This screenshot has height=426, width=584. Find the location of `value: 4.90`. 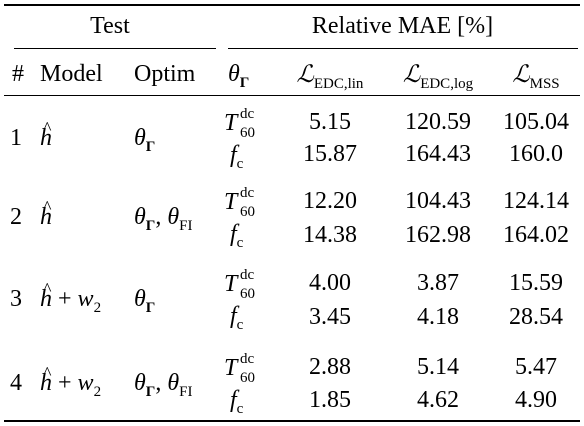

value: 4.90 is located at coordinates (536, 400).